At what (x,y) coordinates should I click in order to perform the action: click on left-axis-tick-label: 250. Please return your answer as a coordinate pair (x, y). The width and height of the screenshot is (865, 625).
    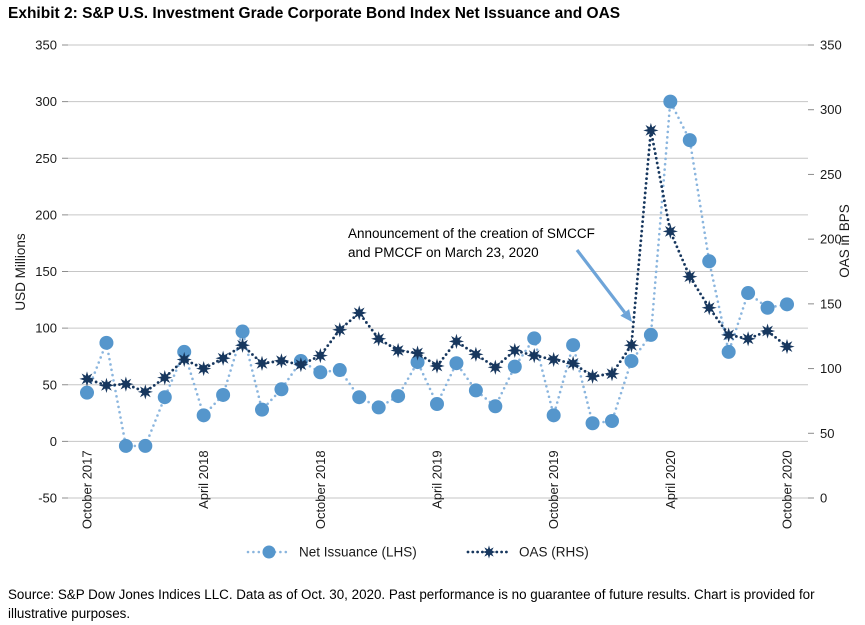
    Looking at the image, I should click on (46, 158).